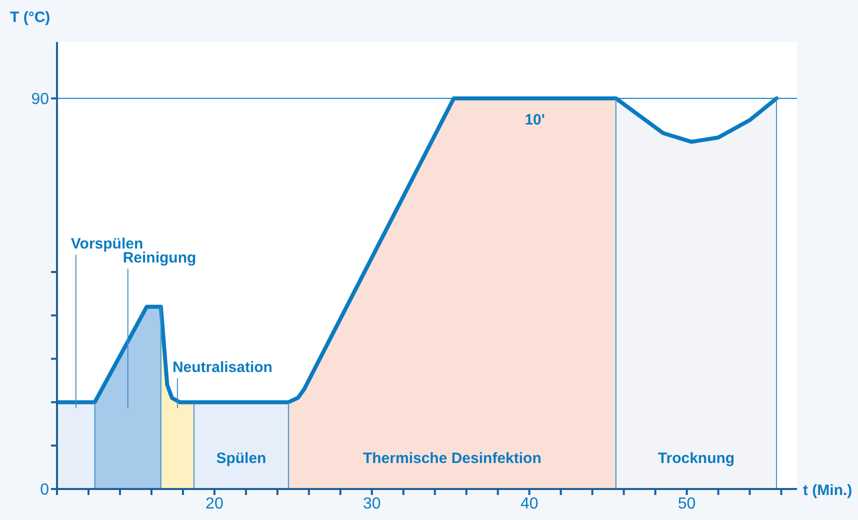  Describe the element at coordinates (30, 17) in the screenshot. I see `y-axis-title: T (°C)` at that location.